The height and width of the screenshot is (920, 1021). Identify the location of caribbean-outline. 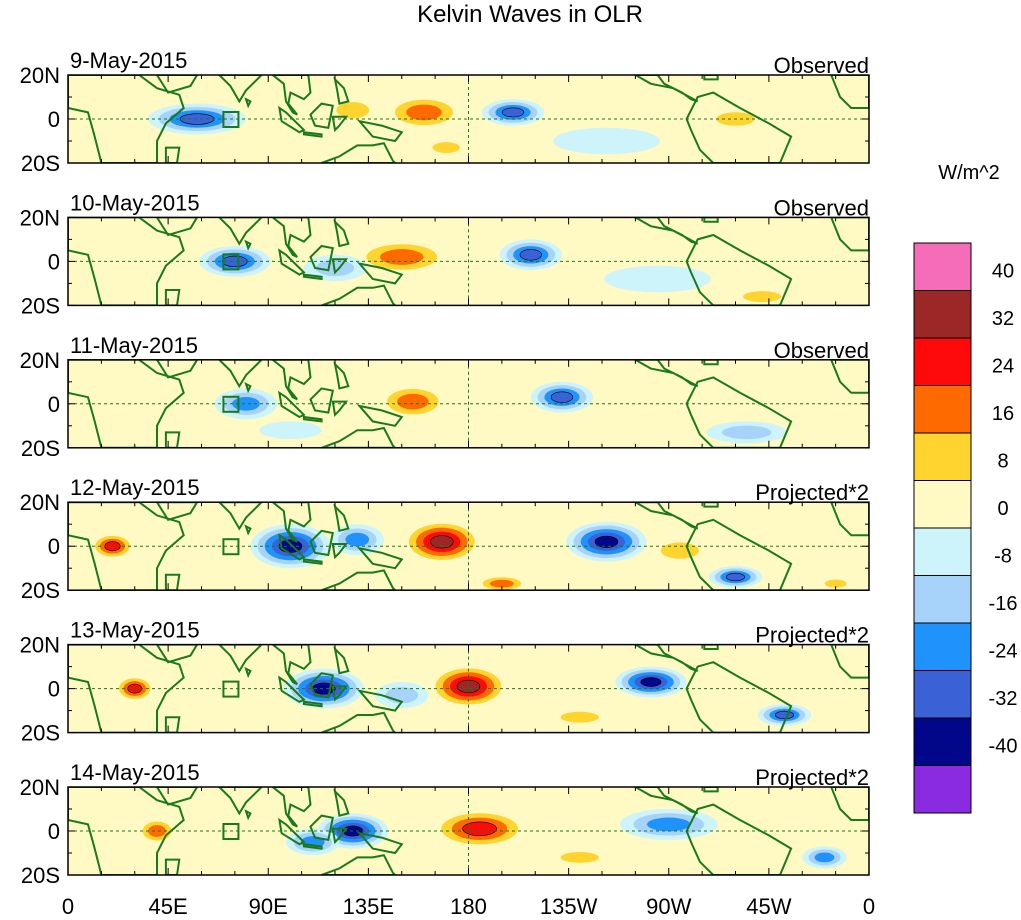
(711, 78).